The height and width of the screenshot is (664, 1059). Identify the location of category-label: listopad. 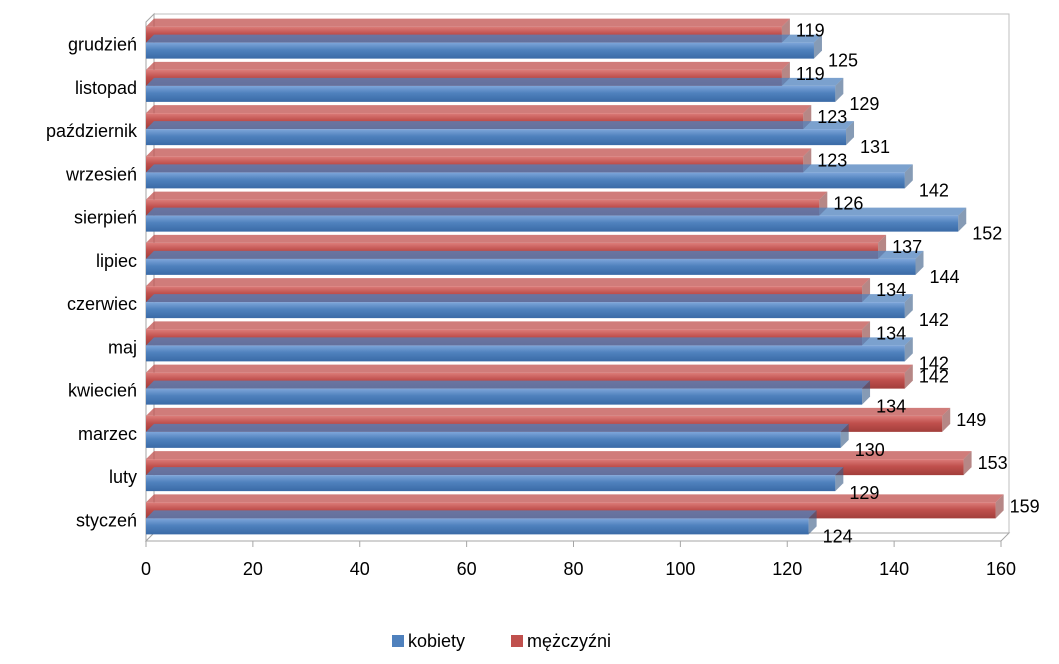
(106, 88).